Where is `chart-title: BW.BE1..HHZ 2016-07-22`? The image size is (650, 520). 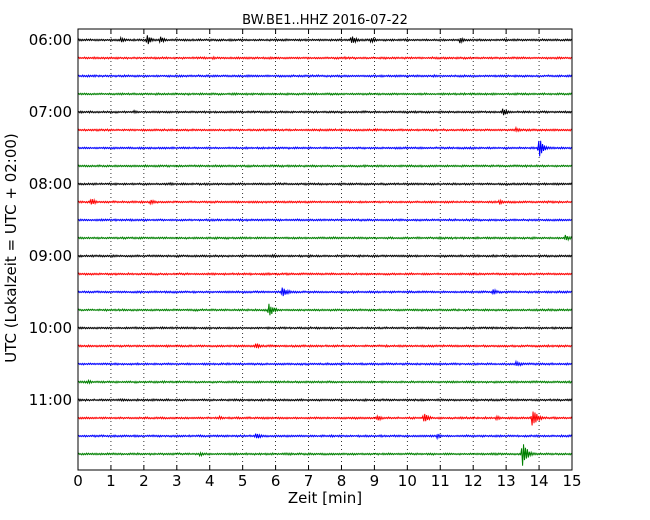 chart-title: BW.BE1..HHZ 2016-07-22 is located at coordinates (325, 20).